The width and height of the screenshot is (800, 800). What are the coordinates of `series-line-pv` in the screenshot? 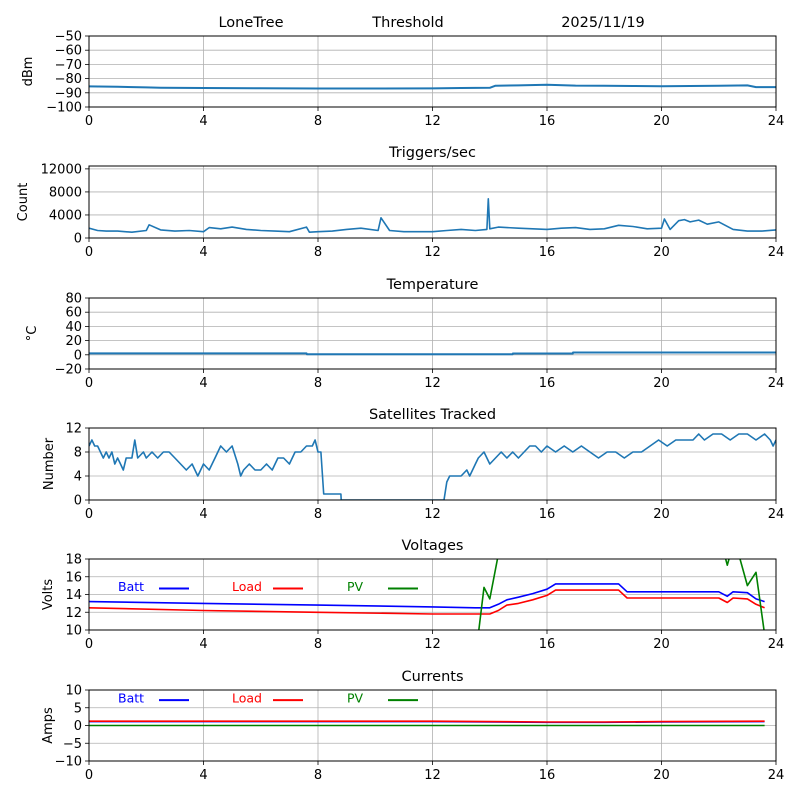 It's located at (621, 594).